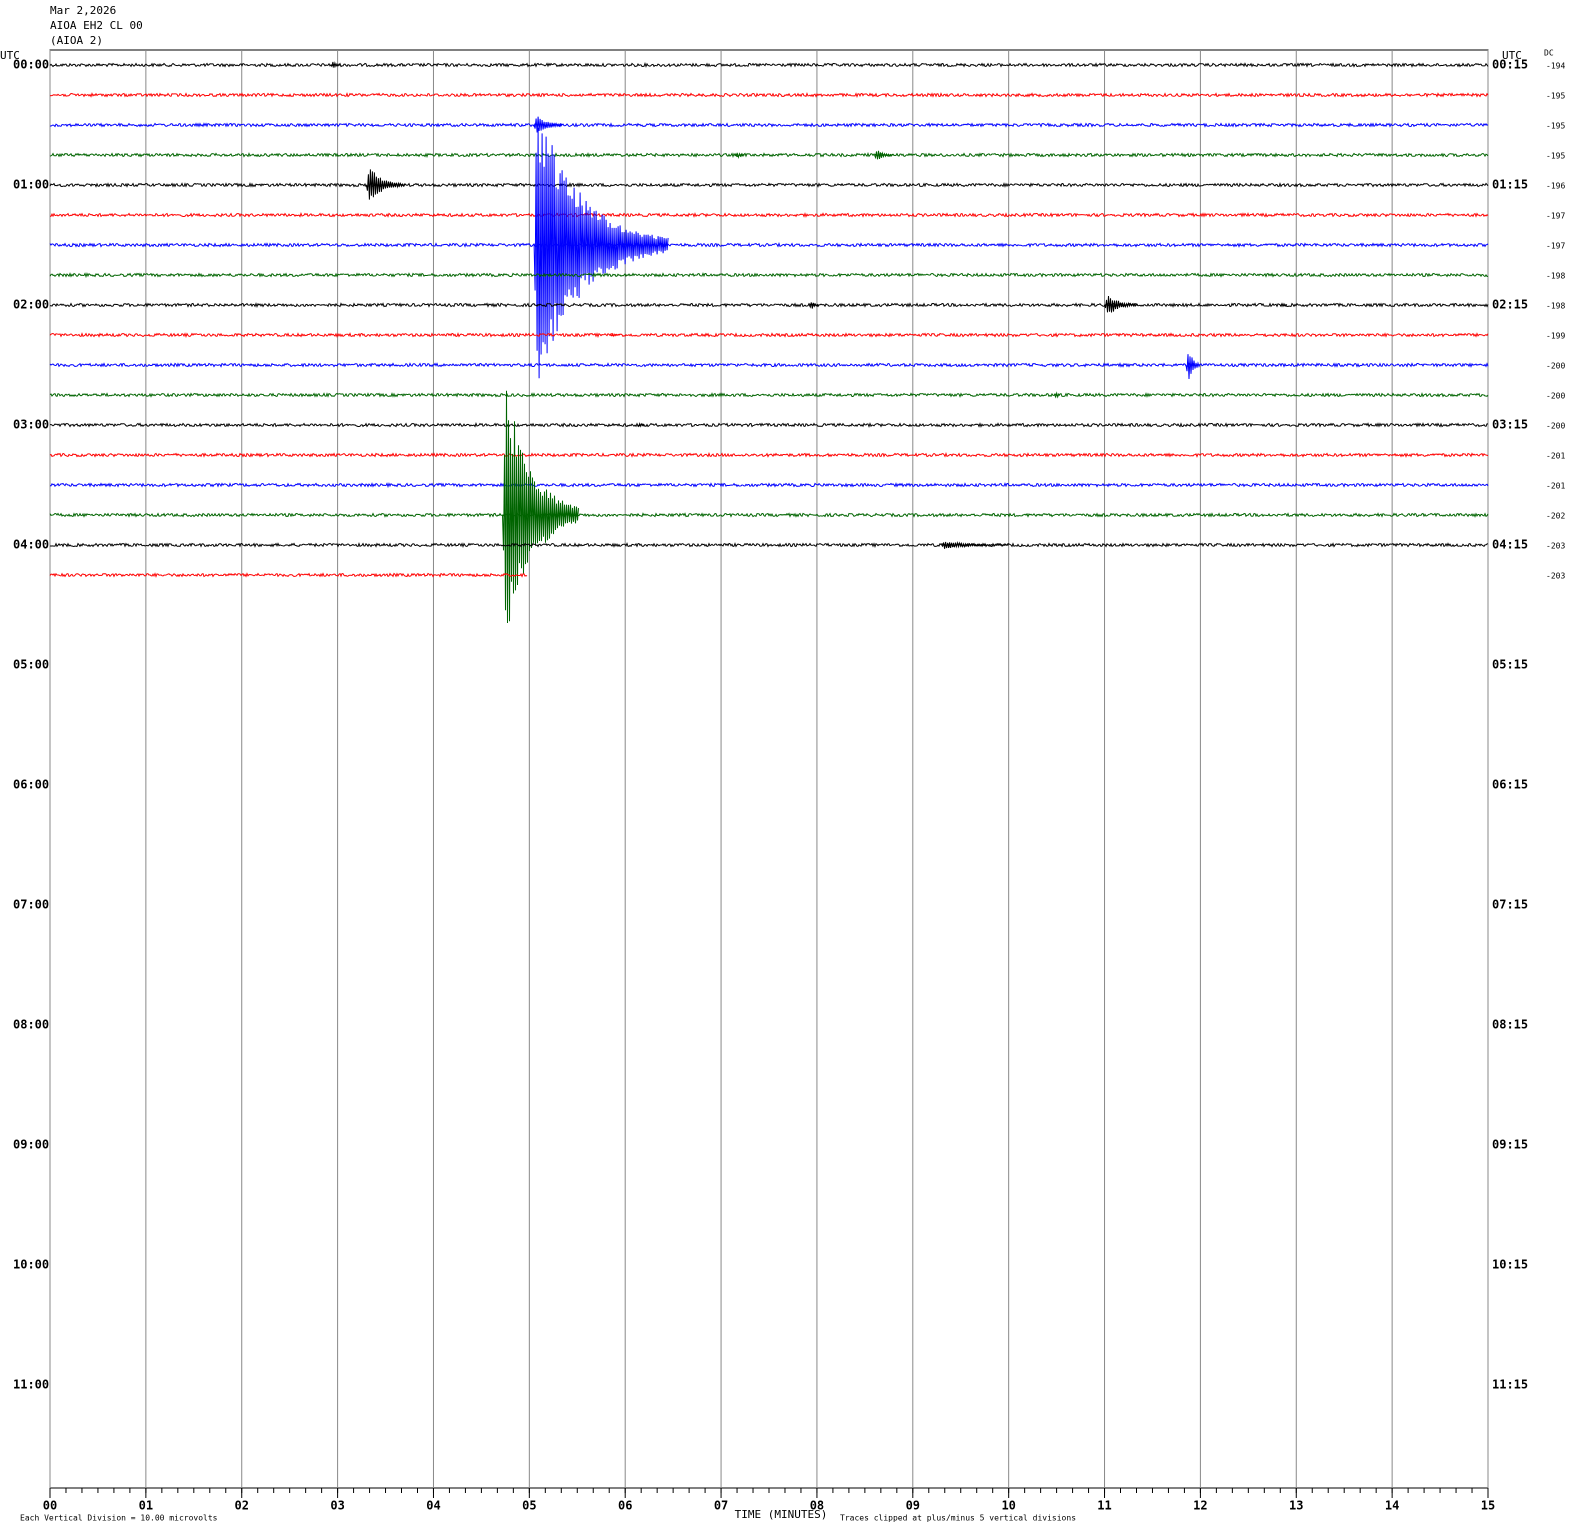 This screenshot has width=1570, height=1534. What do you see at coordinates (31, 305) in the screenshot?
I see `left-time-label: 02:00` at bounding box center [31, 305].